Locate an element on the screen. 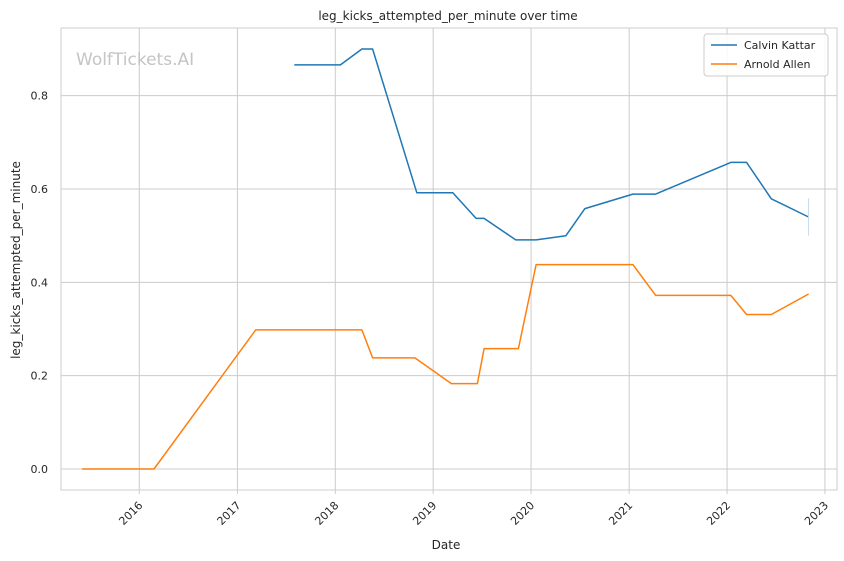 The image size is (844, 561). y-tick-label: 0.2 is located at coordinates (40, 376).